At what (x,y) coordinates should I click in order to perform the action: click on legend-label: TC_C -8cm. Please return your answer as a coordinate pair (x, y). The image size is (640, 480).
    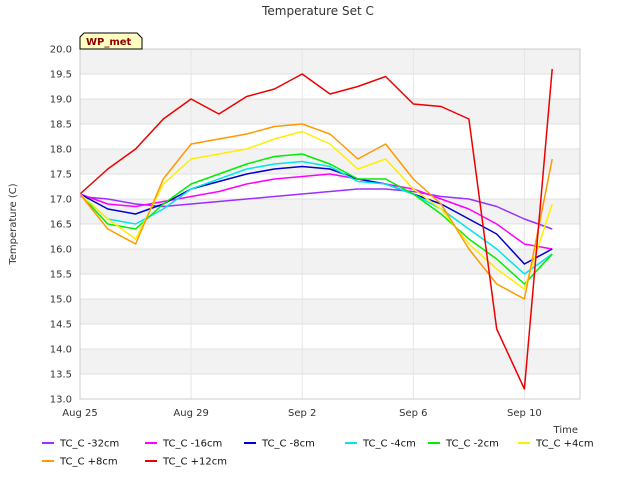
    Looking at the image, I should click on (288, 444).